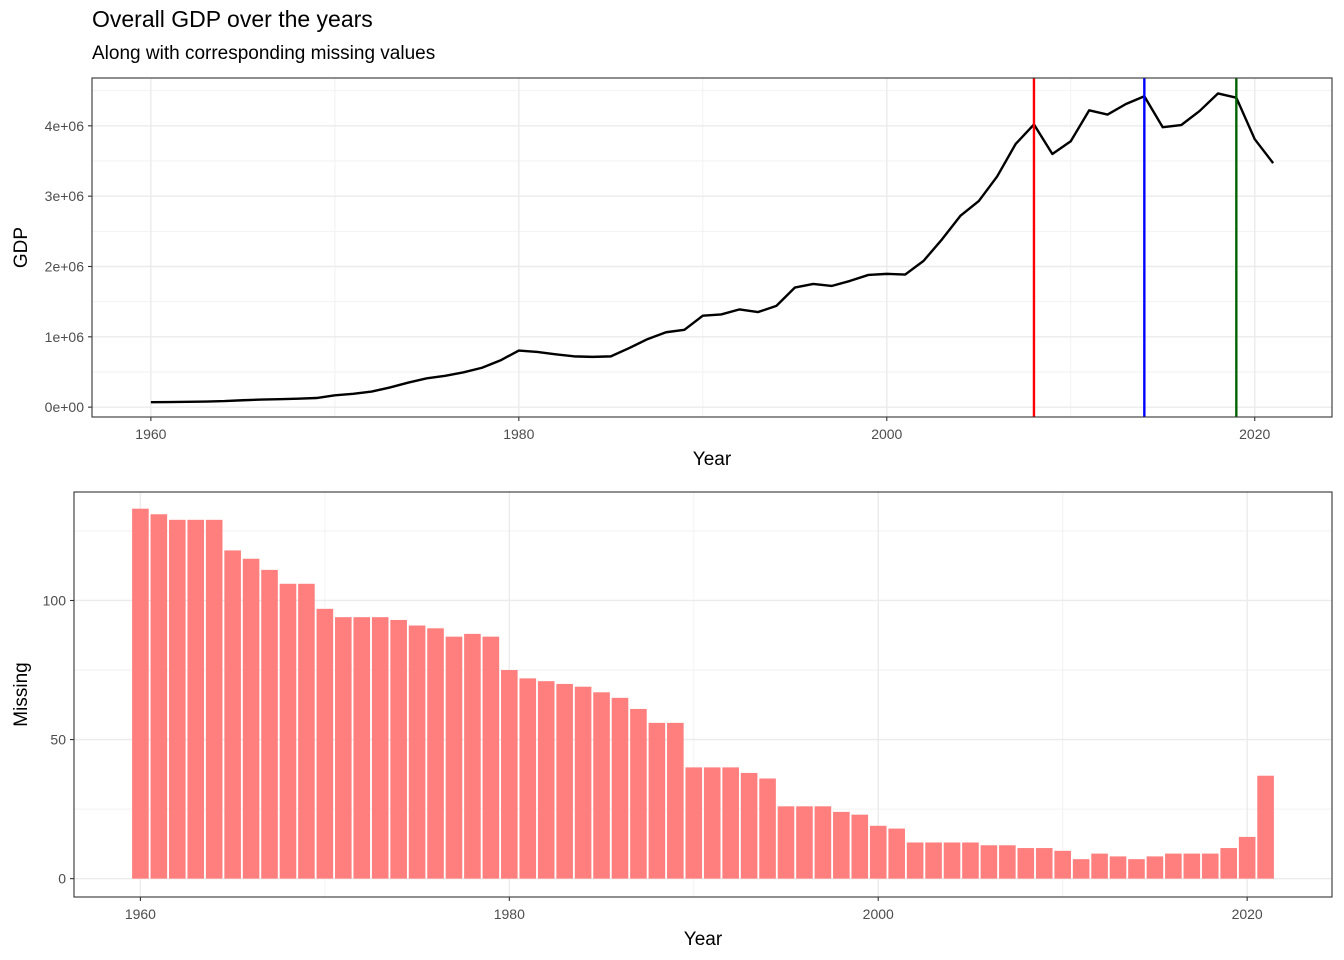 This screenshot has height=960, width=1344. Describe the element at coordinates (546, 780) in the screenshot. I see `bar-1982` at that location.